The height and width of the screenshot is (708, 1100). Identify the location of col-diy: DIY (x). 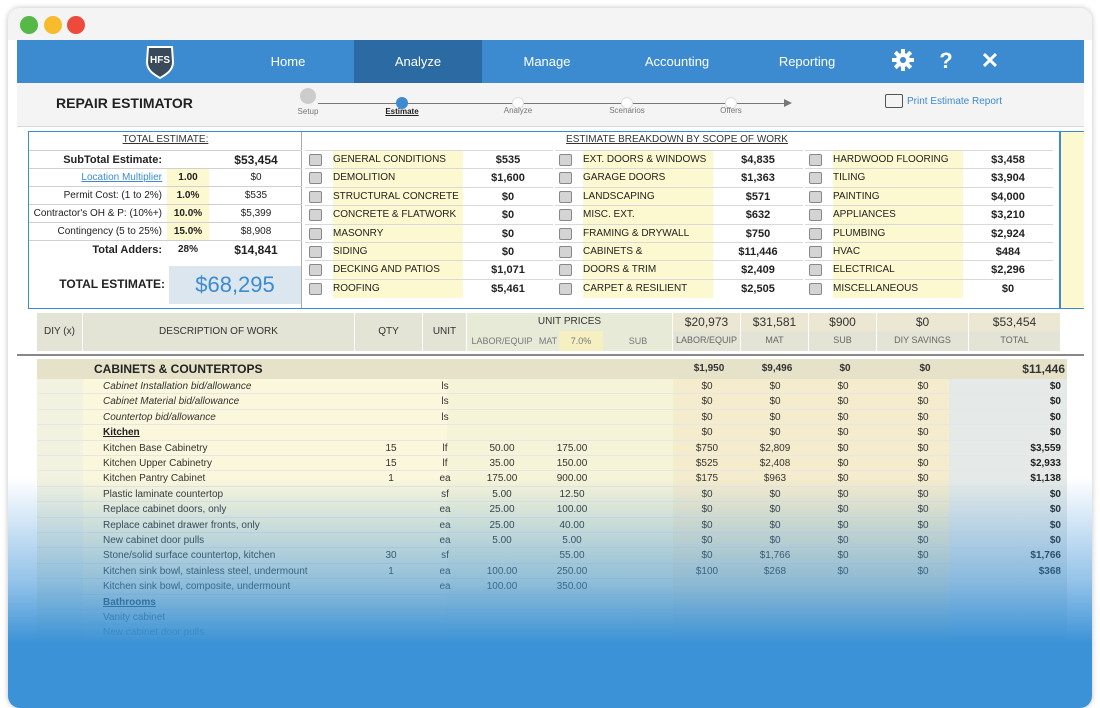
(60, 332).